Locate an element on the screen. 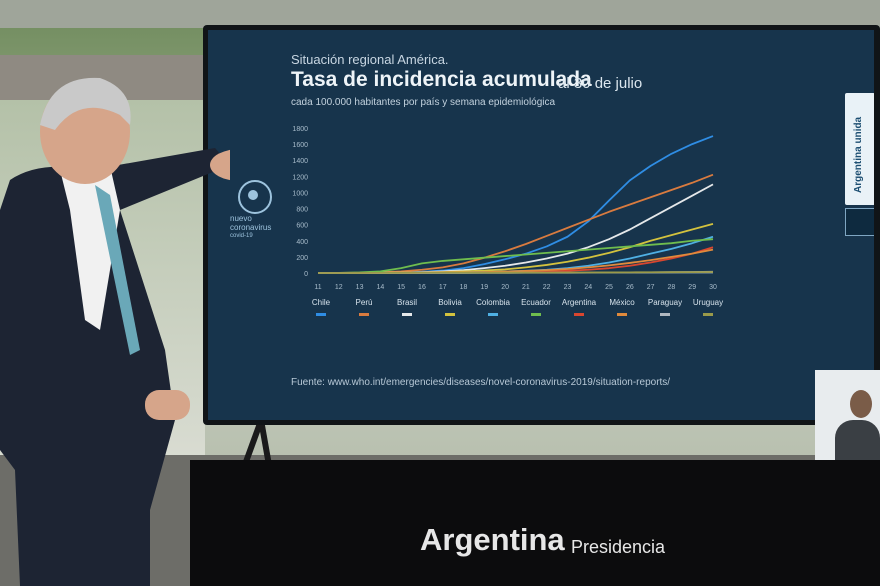 This screenshot has height=586, width=880. podium-subtitle: Presidencia is located at coordinates (618, 547).